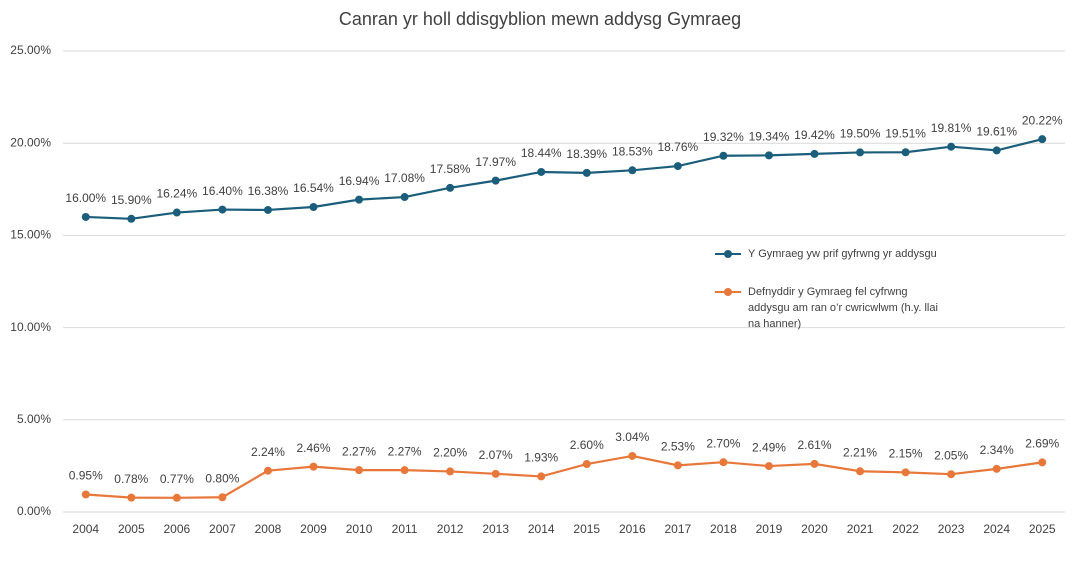 This screenshot has width=1080, height=577. I want to click on data-label: 2.05%, so click(951, 455).